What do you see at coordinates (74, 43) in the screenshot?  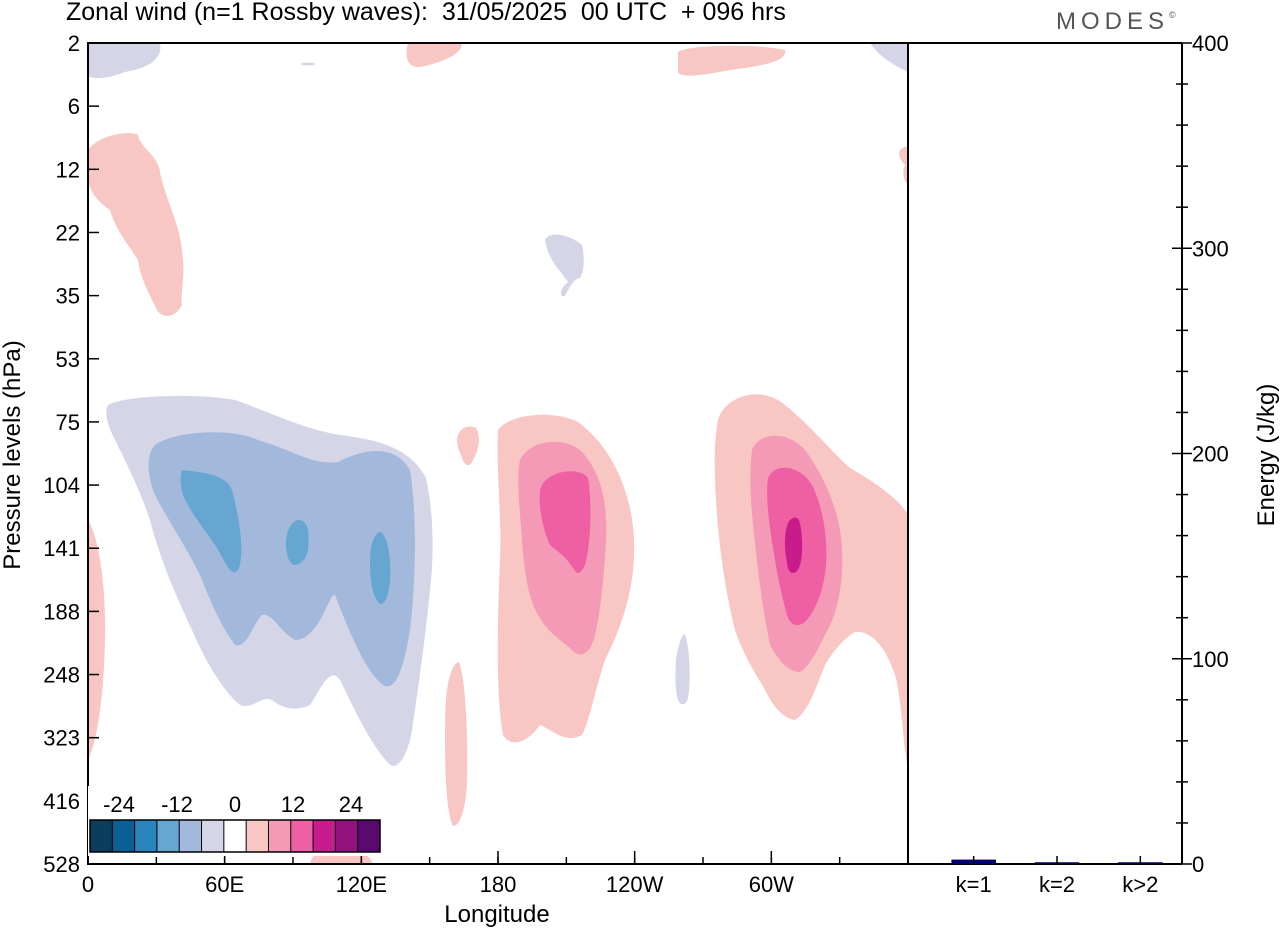 I see `y-tick-label: 2` at bounding box center [74, 43].